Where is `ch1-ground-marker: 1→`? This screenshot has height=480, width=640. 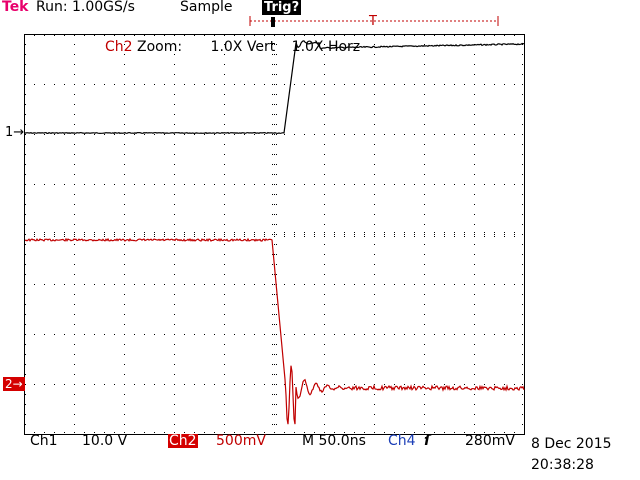
ch1-ground-marker: 1→ is located at coordinates (15, 132).